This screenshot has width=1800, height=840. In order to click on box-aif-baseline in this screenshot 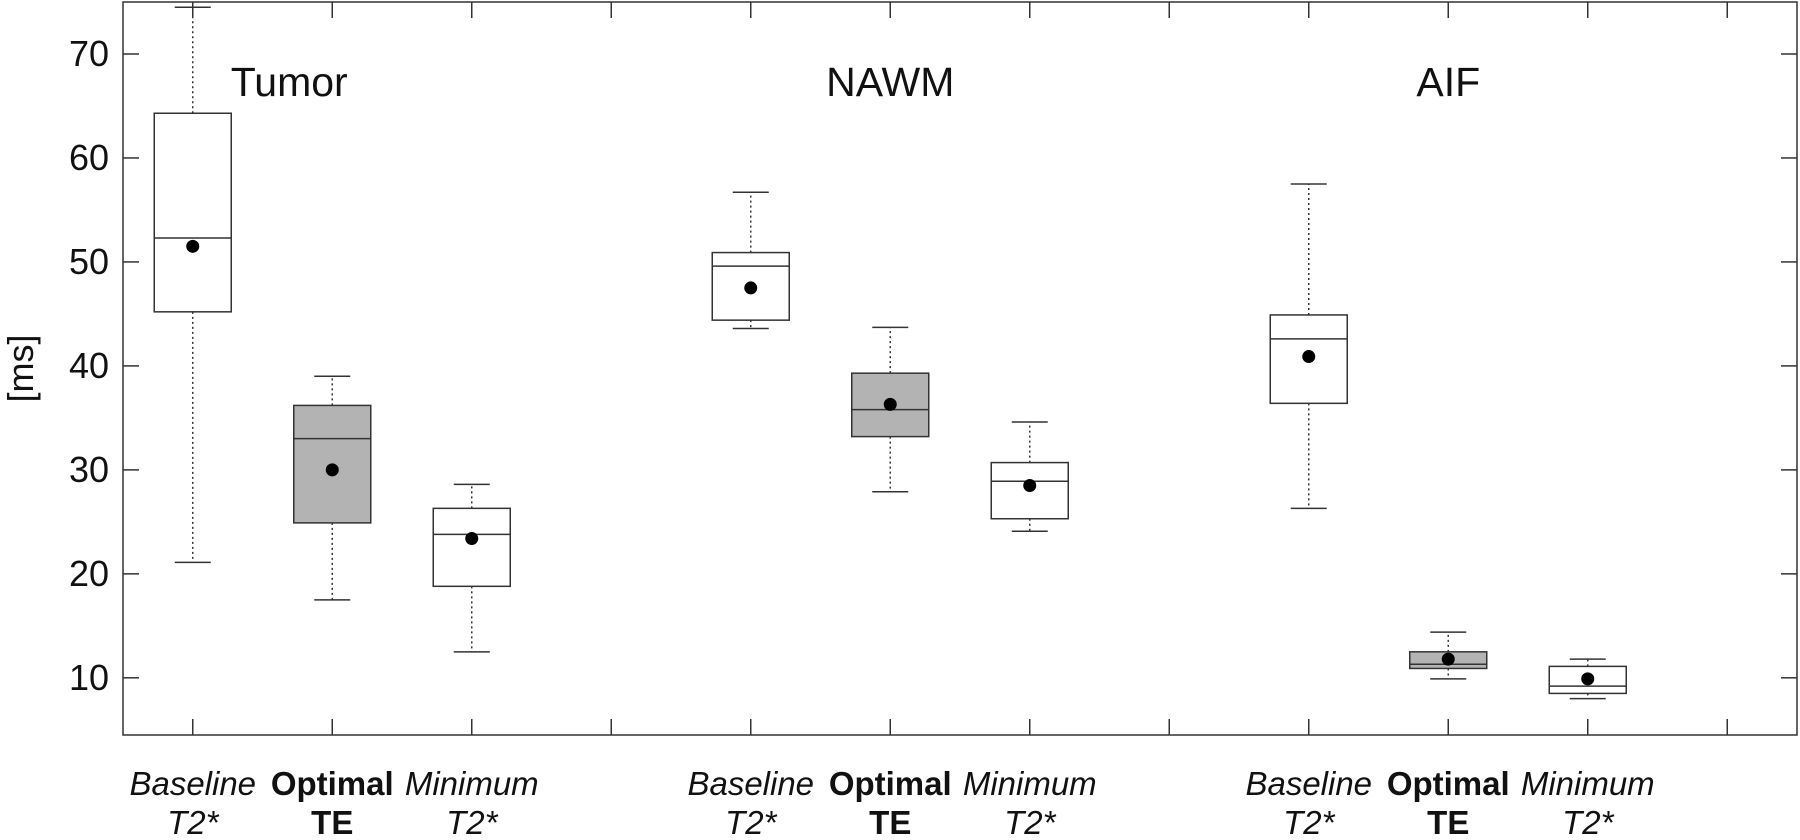, I will do `click(1308, 346)`.